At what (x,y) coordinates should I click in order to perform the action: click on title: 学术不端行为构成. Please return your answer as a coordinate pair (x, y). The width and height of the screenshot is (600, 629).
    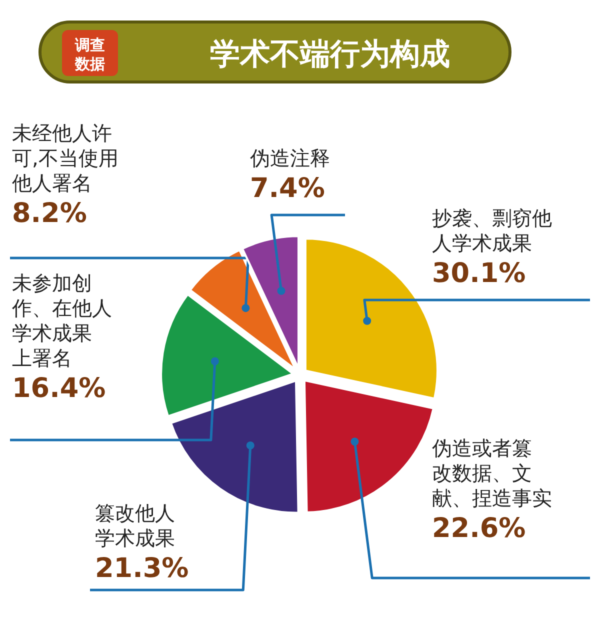
    Looking at the image, I should click on (330, 54).